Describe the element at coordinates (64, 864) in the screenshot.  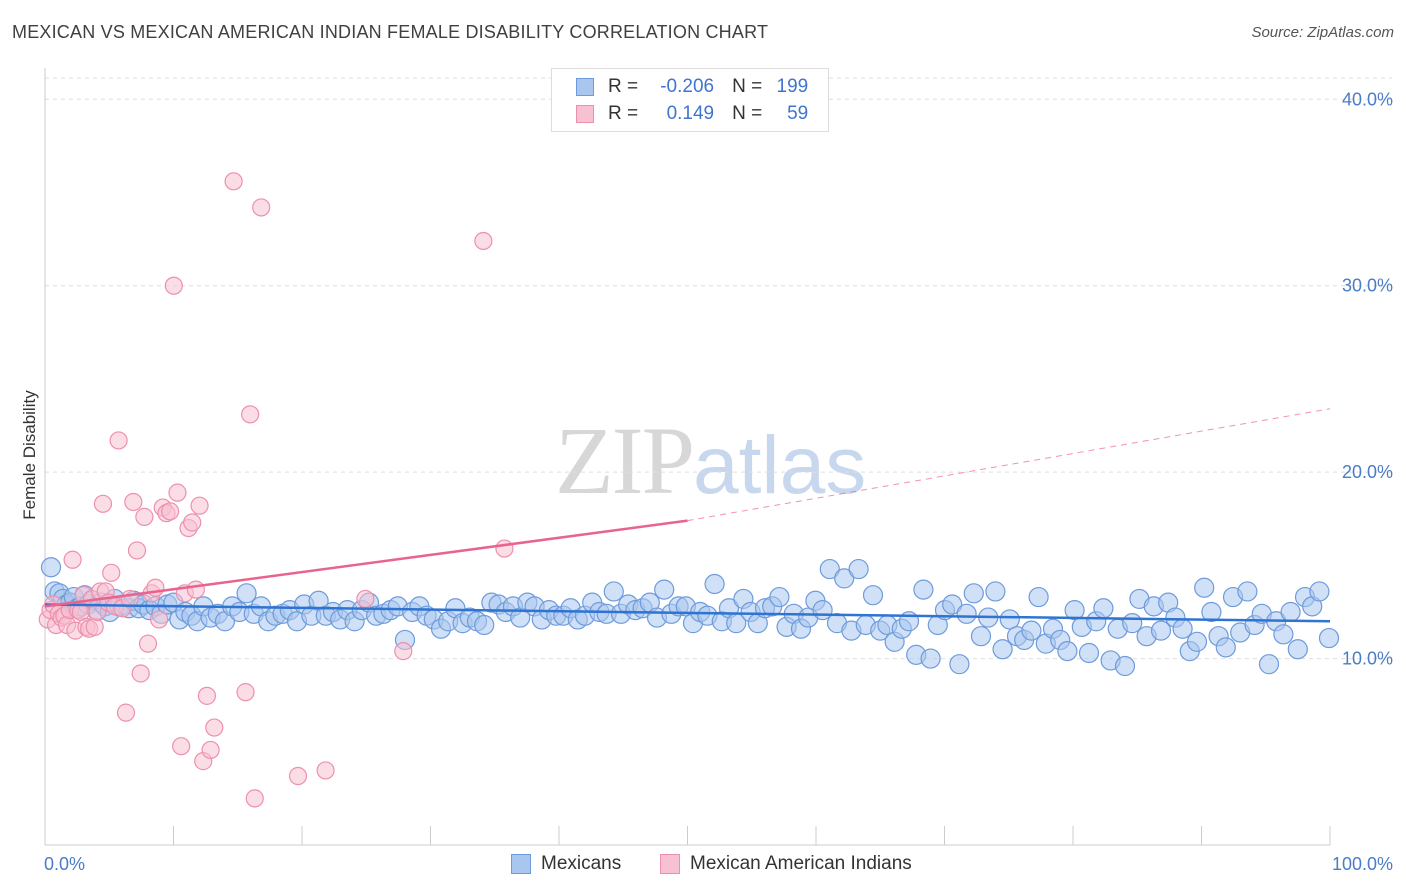
I see `x-tick-label-start: 0.0%` at that location.